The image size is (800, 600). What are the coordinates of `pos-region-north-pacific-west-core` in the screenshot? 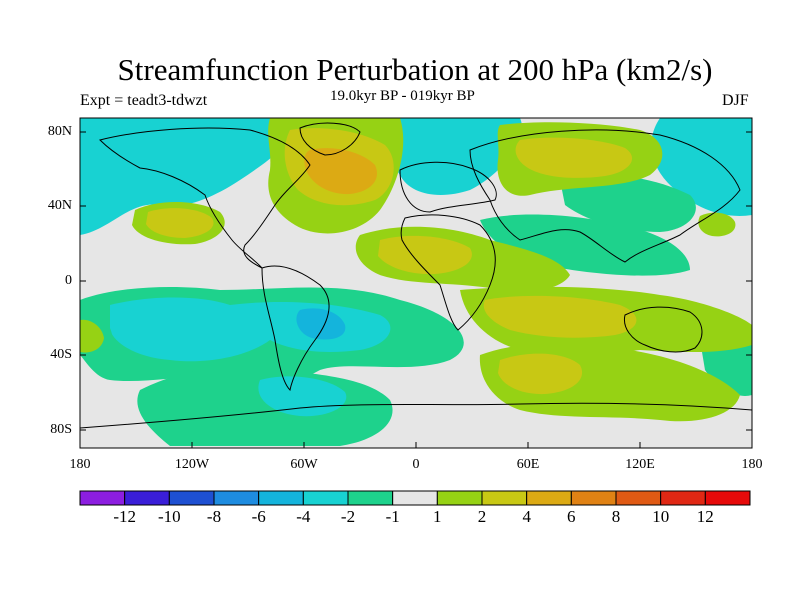 It's located at (180, 223).